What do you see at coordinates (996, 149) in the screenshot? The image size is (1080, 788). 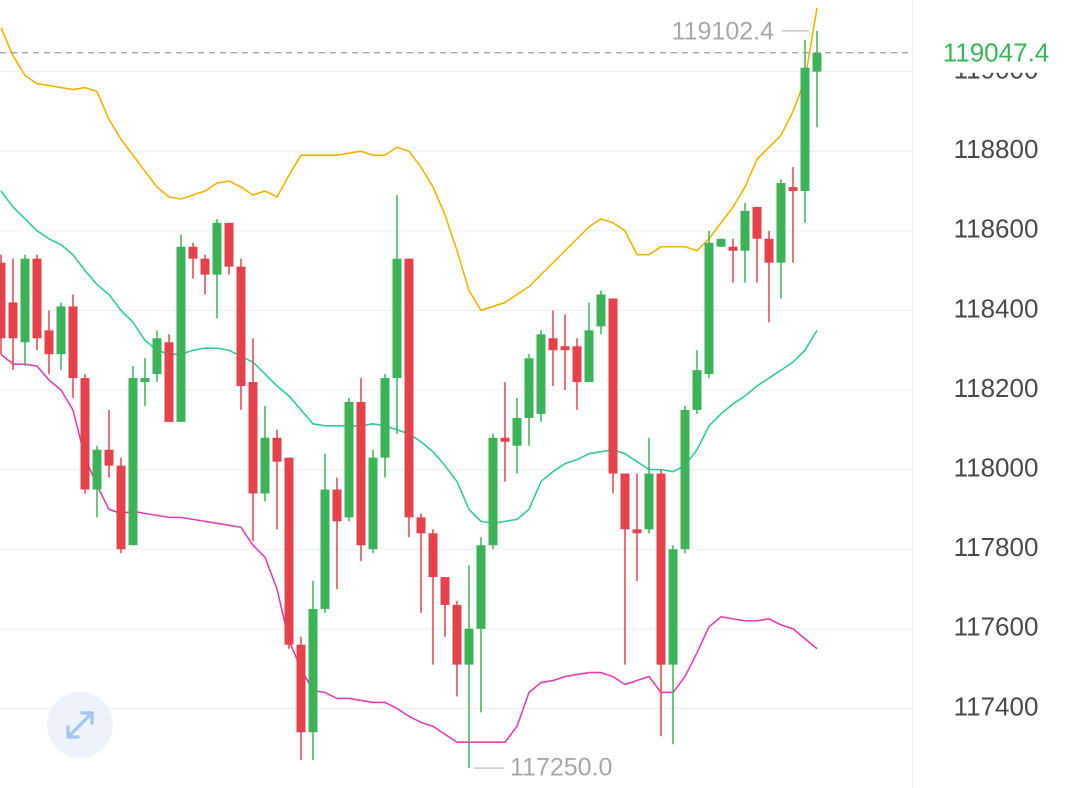 I see `y-tick-label: 118800` at bounding box center [996, 149].